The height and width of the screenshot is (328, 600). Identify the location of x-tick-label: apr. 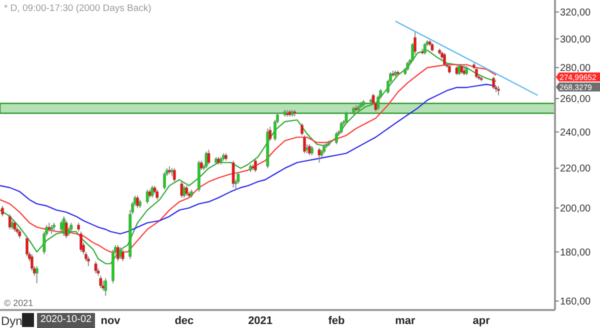
(481, 321).